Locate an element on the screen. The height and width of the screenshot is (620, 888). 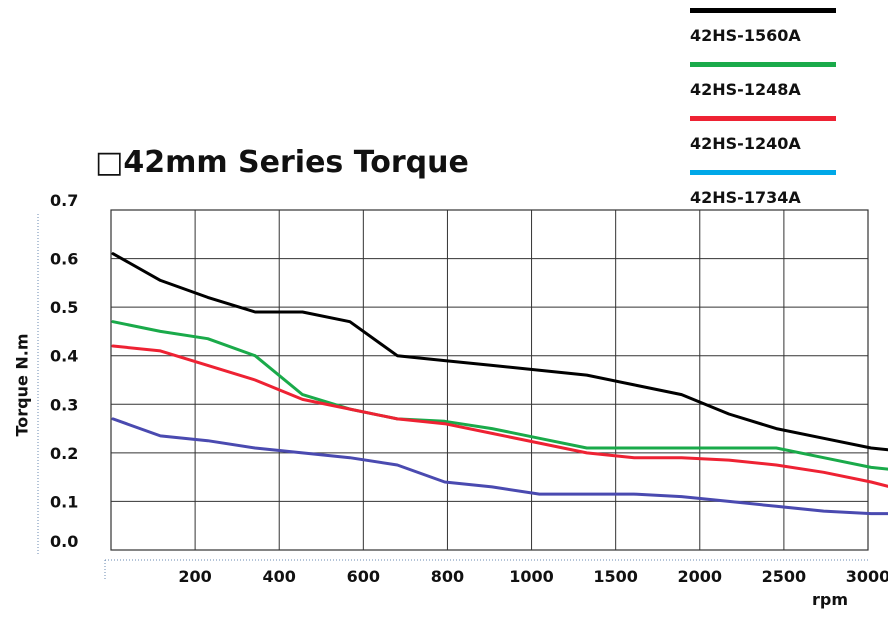
legend-swatch-1240a is located at coordinates (763, 118).